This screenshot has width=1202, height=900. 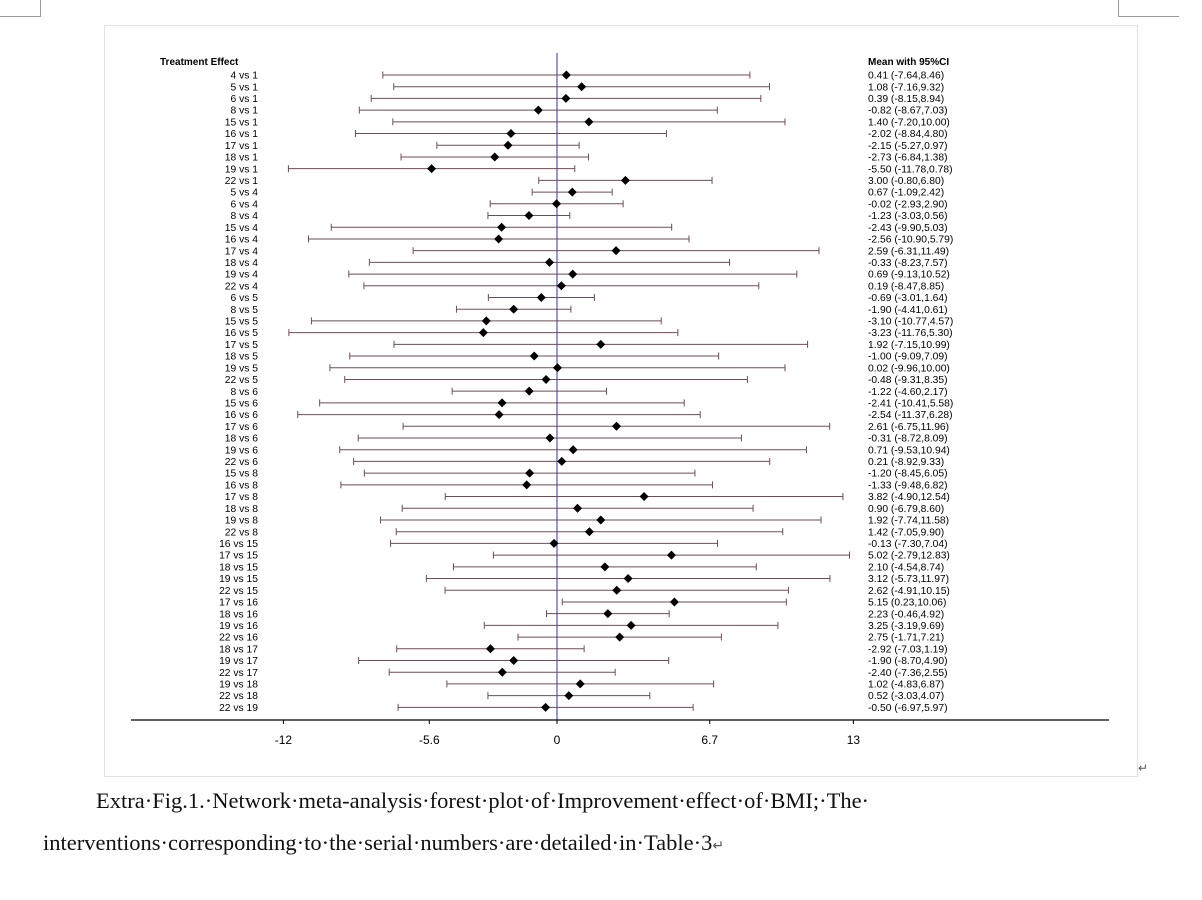 I want to click on row-label: 18 vs 5, so click(x=241, y=357).